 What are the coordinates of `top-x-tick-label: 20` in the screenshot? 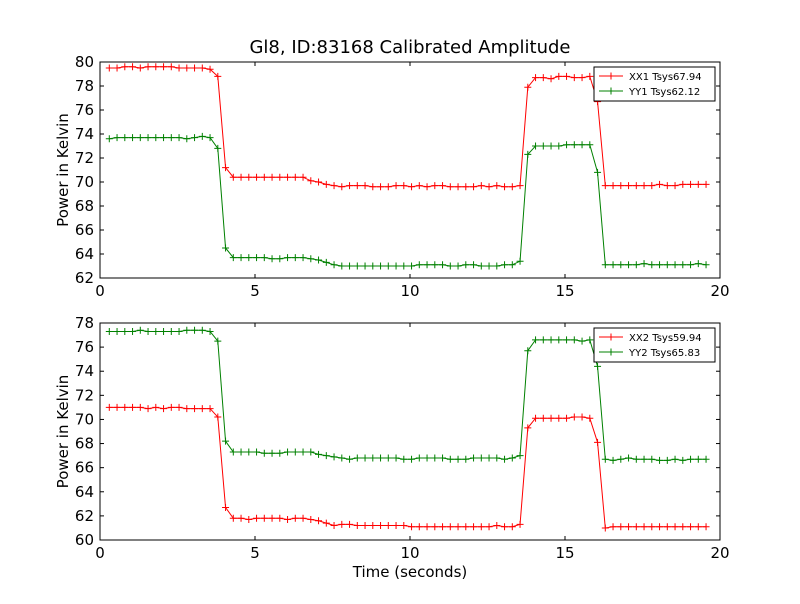 It's located at (719, 291).